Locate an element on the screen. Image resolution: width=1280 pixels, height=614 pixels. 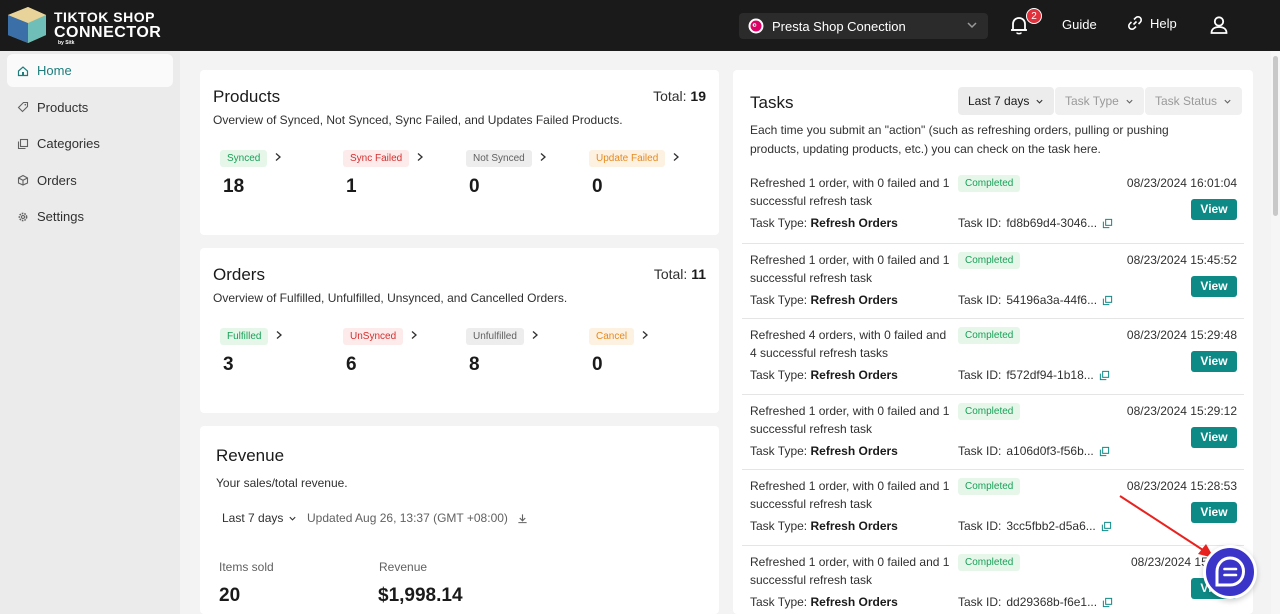
chat-icon is located at coordinates (1230, 571).